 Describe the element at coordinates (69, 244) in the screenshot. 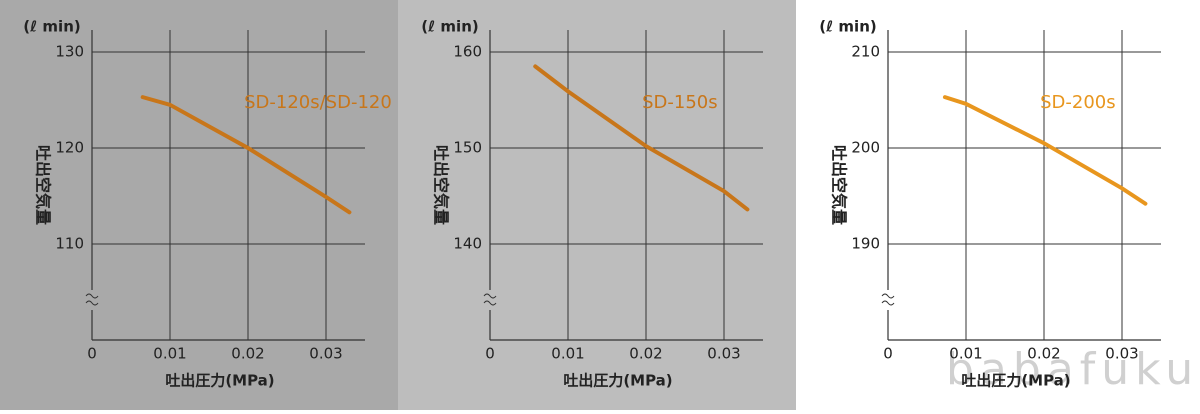

I see `y-tick-label: 110` at that location.